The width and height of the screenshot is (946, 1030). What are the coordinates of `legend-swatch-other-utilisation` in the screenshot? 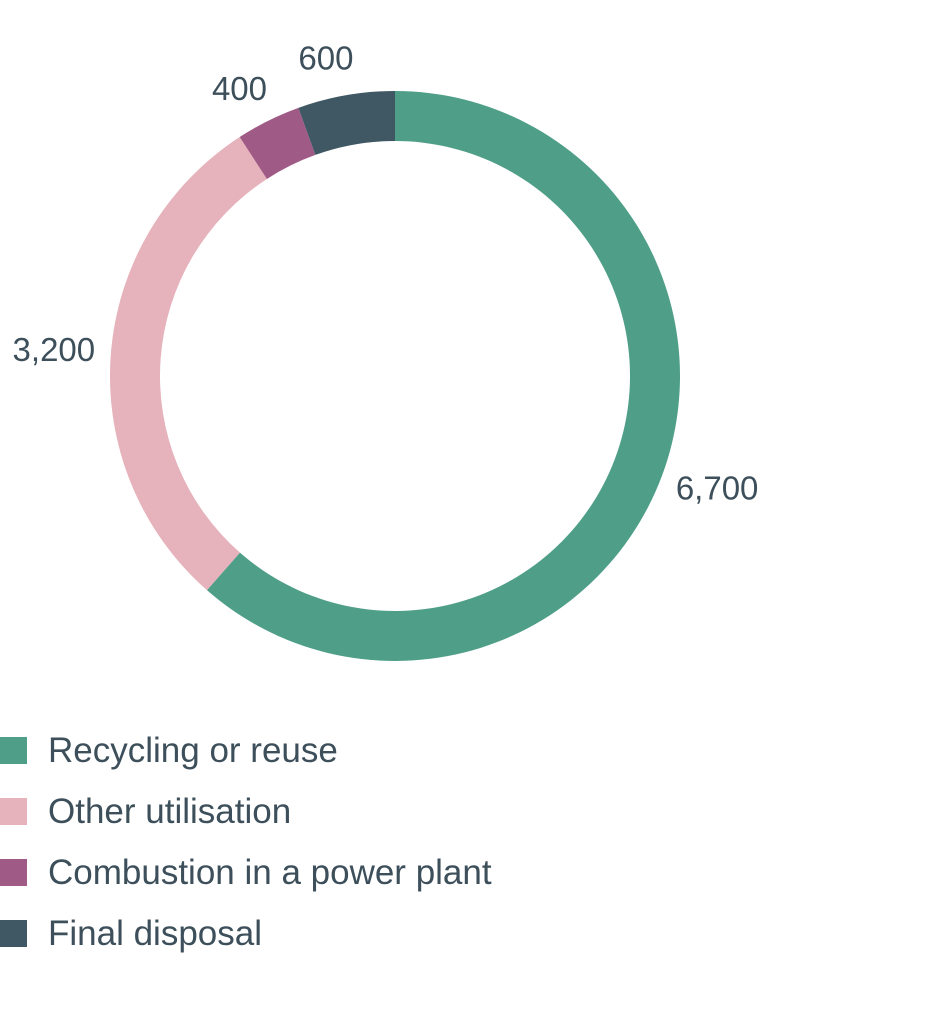 It's located at (13, 811).